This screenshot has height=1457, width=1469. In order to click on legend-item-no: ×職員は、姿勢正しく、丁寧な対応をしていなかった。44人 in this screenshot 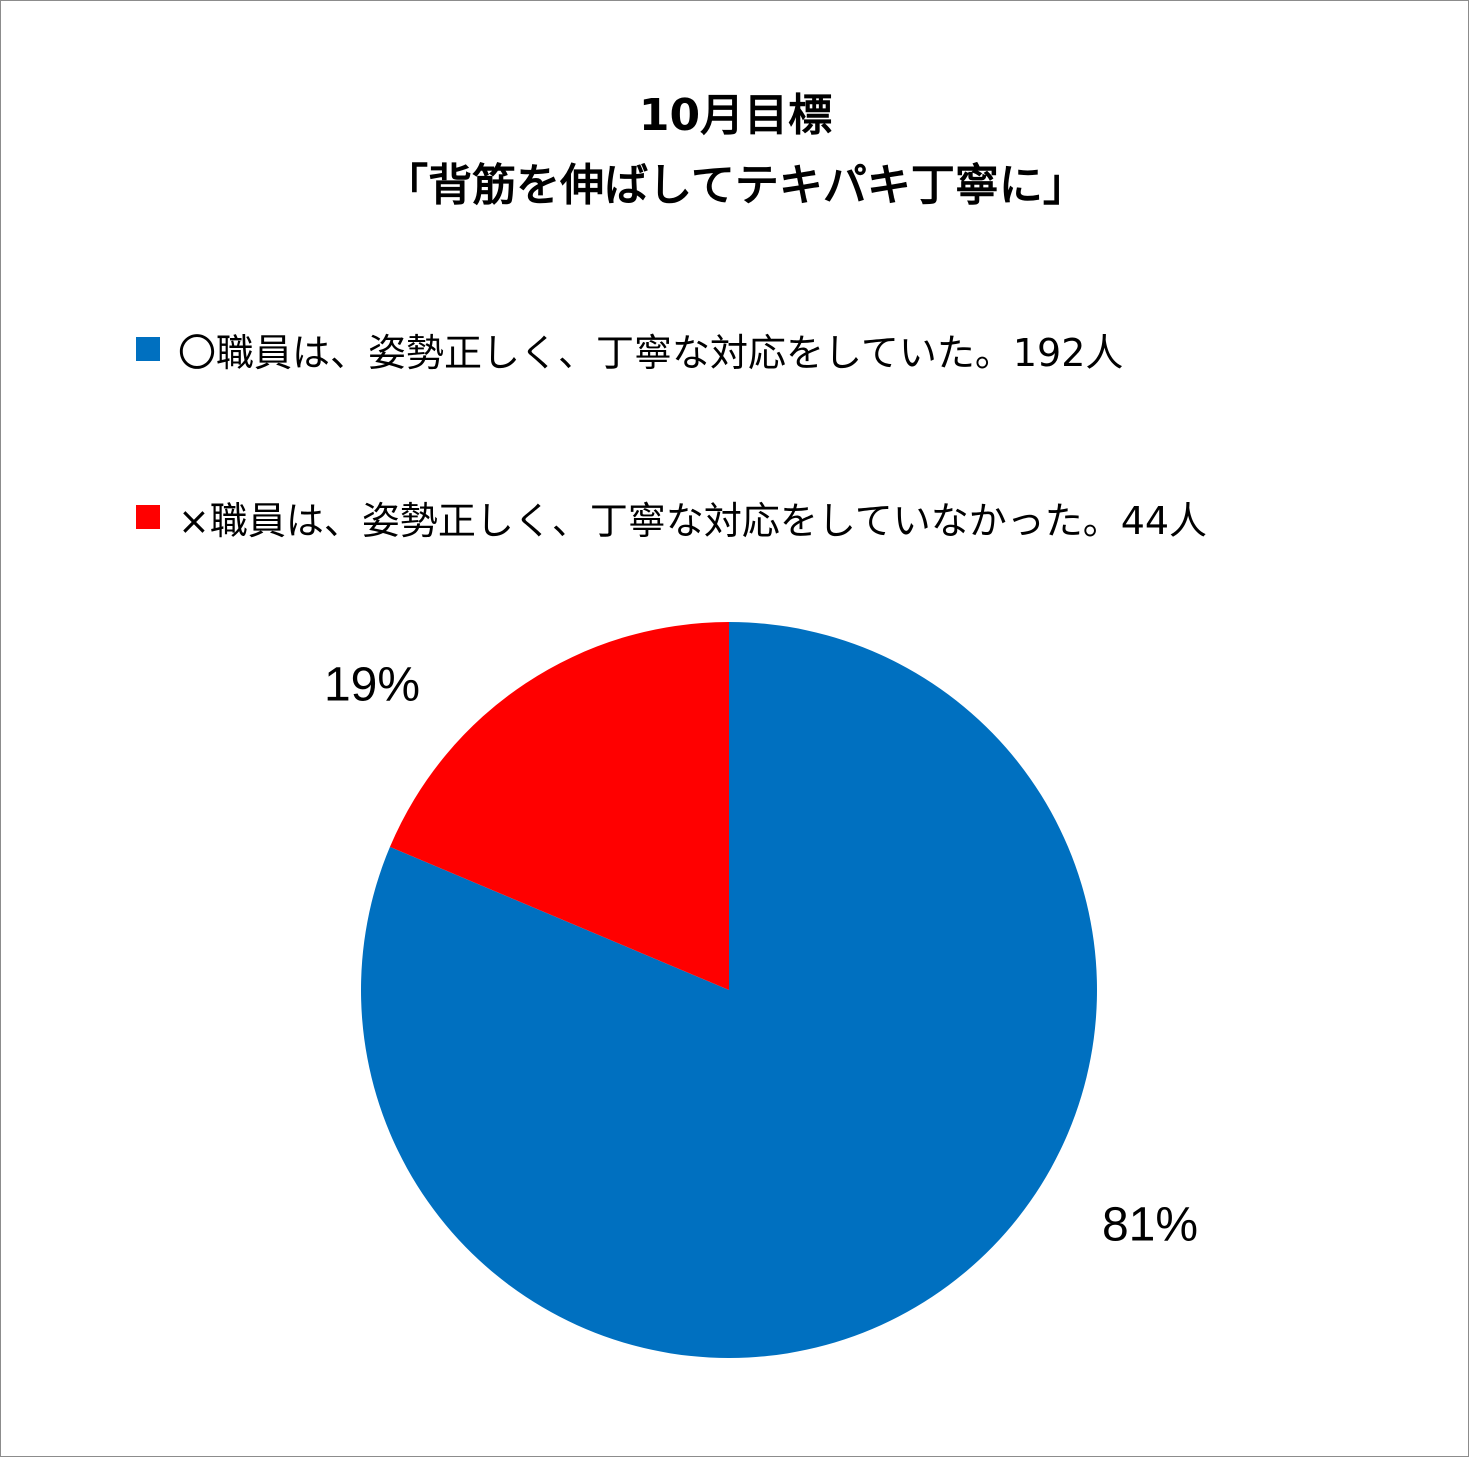, I will do `click(671, 517)`.